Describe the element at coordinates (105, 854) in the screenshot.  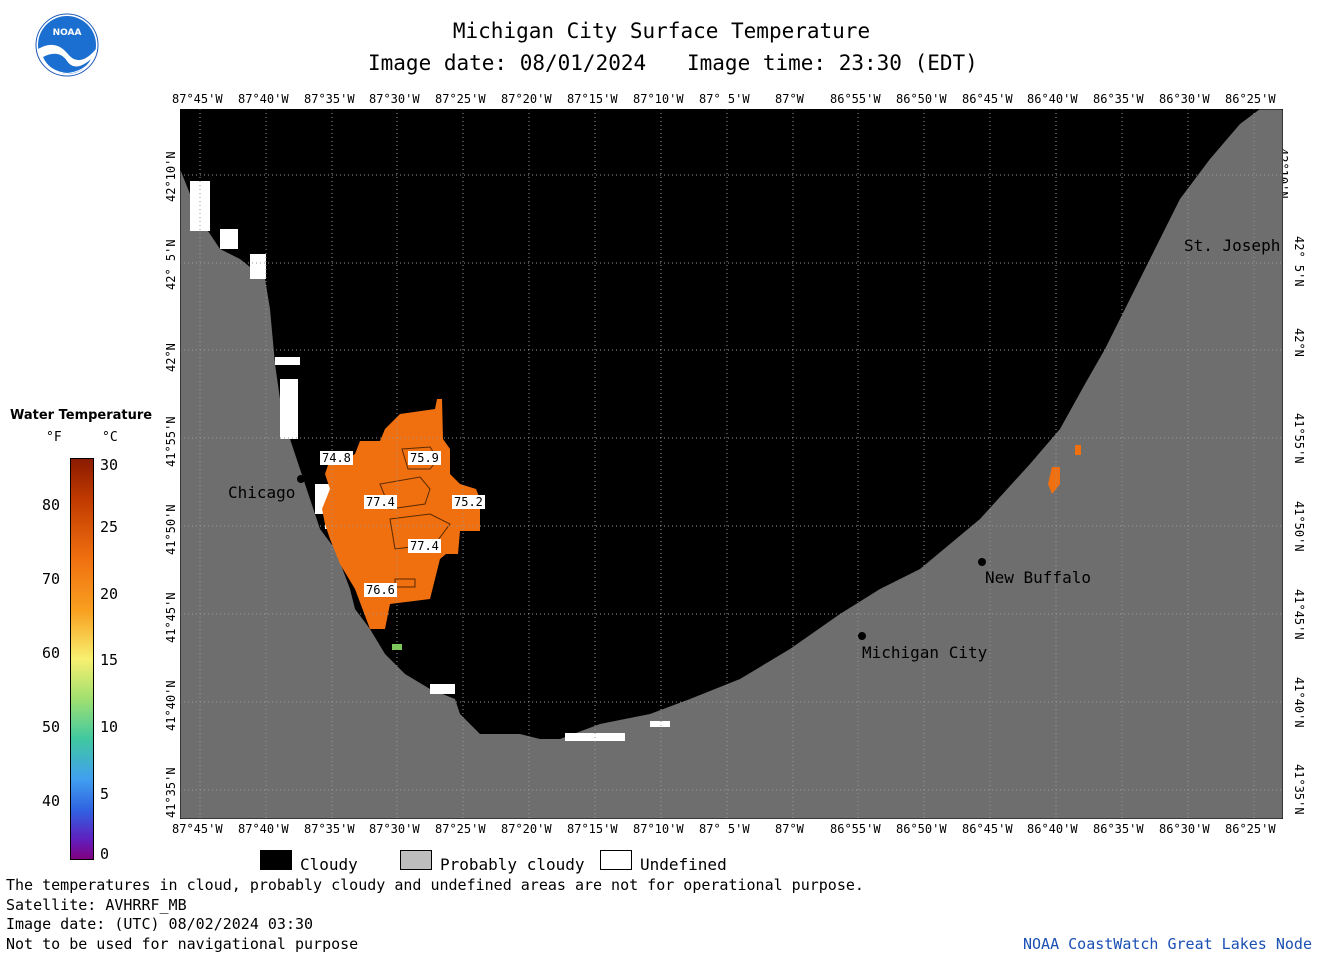
I see `colorbar-c-tick: 0` at that location.